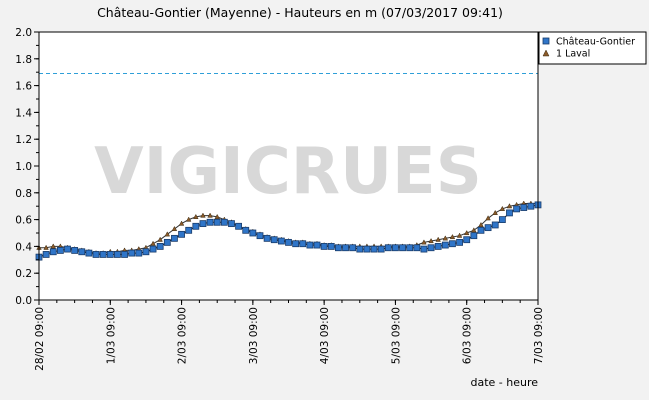 The height and width of the screenshot is (400, 649). What do you see at coordinates (573, 54) in the screenshot?
I see `legend-label: 1 Laval` at bounding box center [573, 54].